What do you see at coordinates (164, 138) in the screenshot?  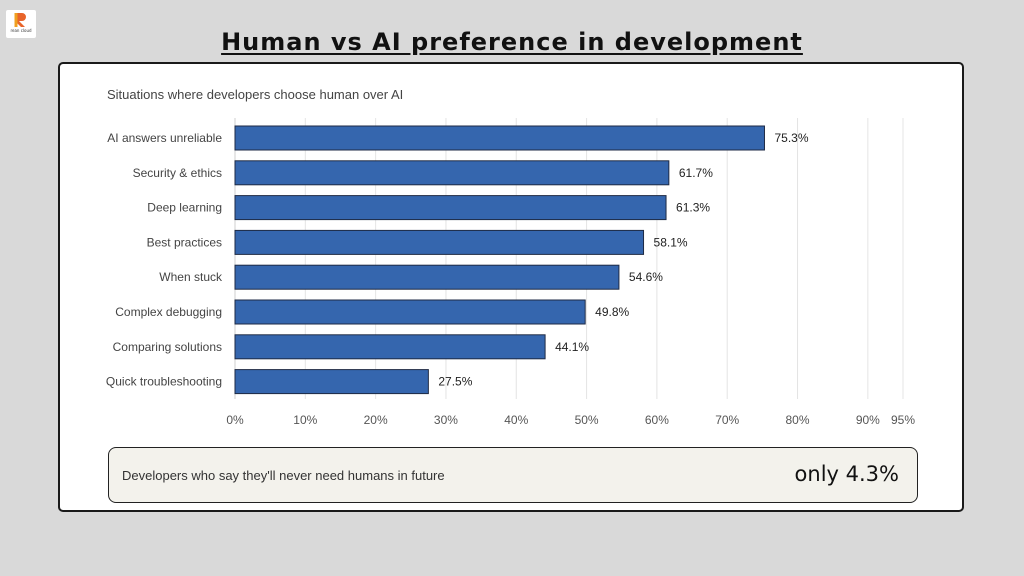 I see `category-label: AI answers unreliable` at bounding box center [164, 138].